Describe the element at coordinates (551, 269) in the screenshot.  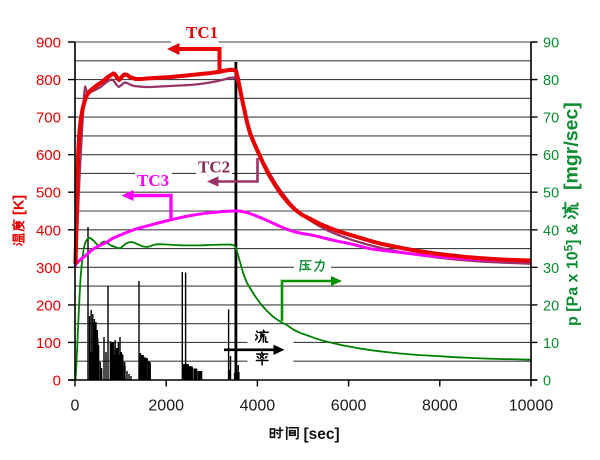
I see `svg-text: 30` at that location.